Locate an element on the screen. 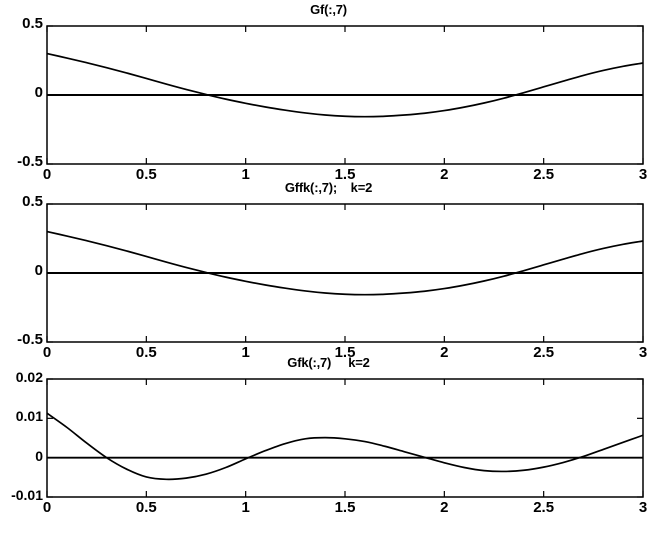 The image size is (657, 537). subplot-3-title: Gfk(:,7) k=2 is located at coordinates (328, 362).